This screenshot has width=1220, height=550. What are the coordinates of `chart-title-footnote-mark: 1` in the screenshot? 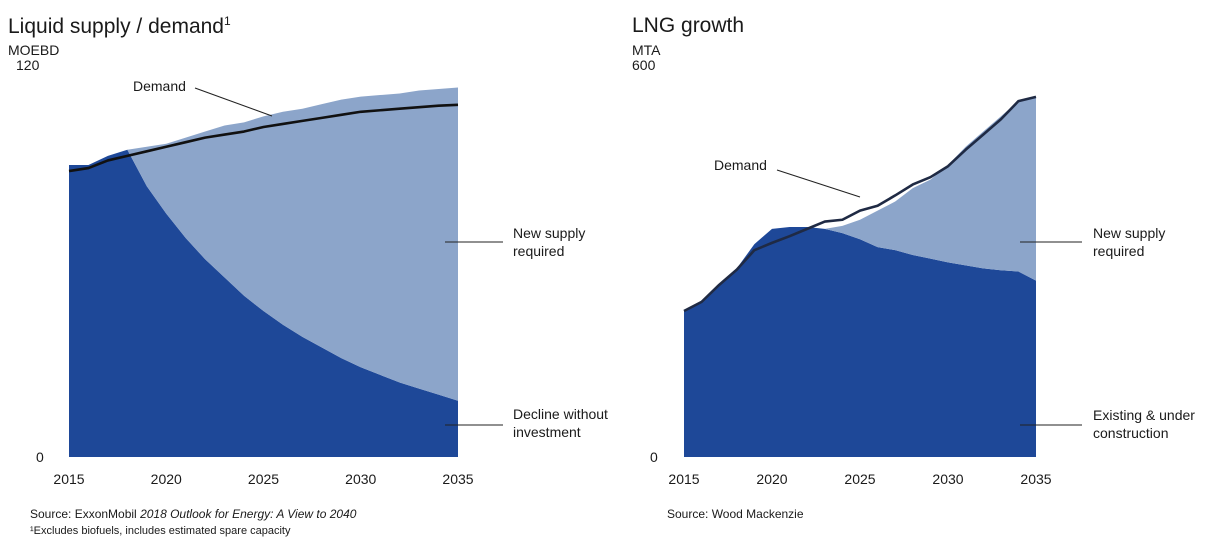 It's located at (227, 21).